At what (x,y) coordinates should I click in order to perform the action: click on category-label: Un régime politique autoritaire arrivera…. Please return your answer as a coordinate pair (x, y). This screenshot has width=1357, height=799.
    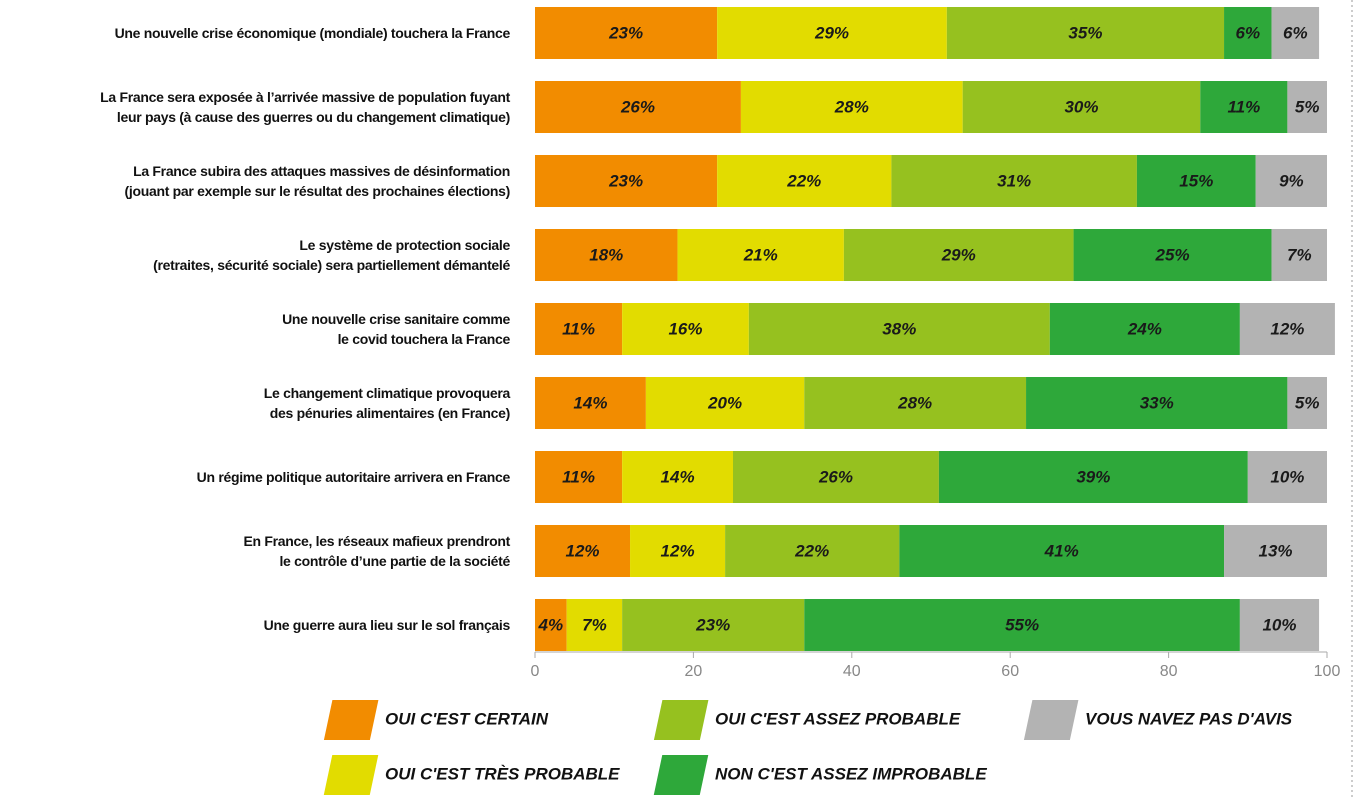
    Looking at the image, I should click on (353, 477).